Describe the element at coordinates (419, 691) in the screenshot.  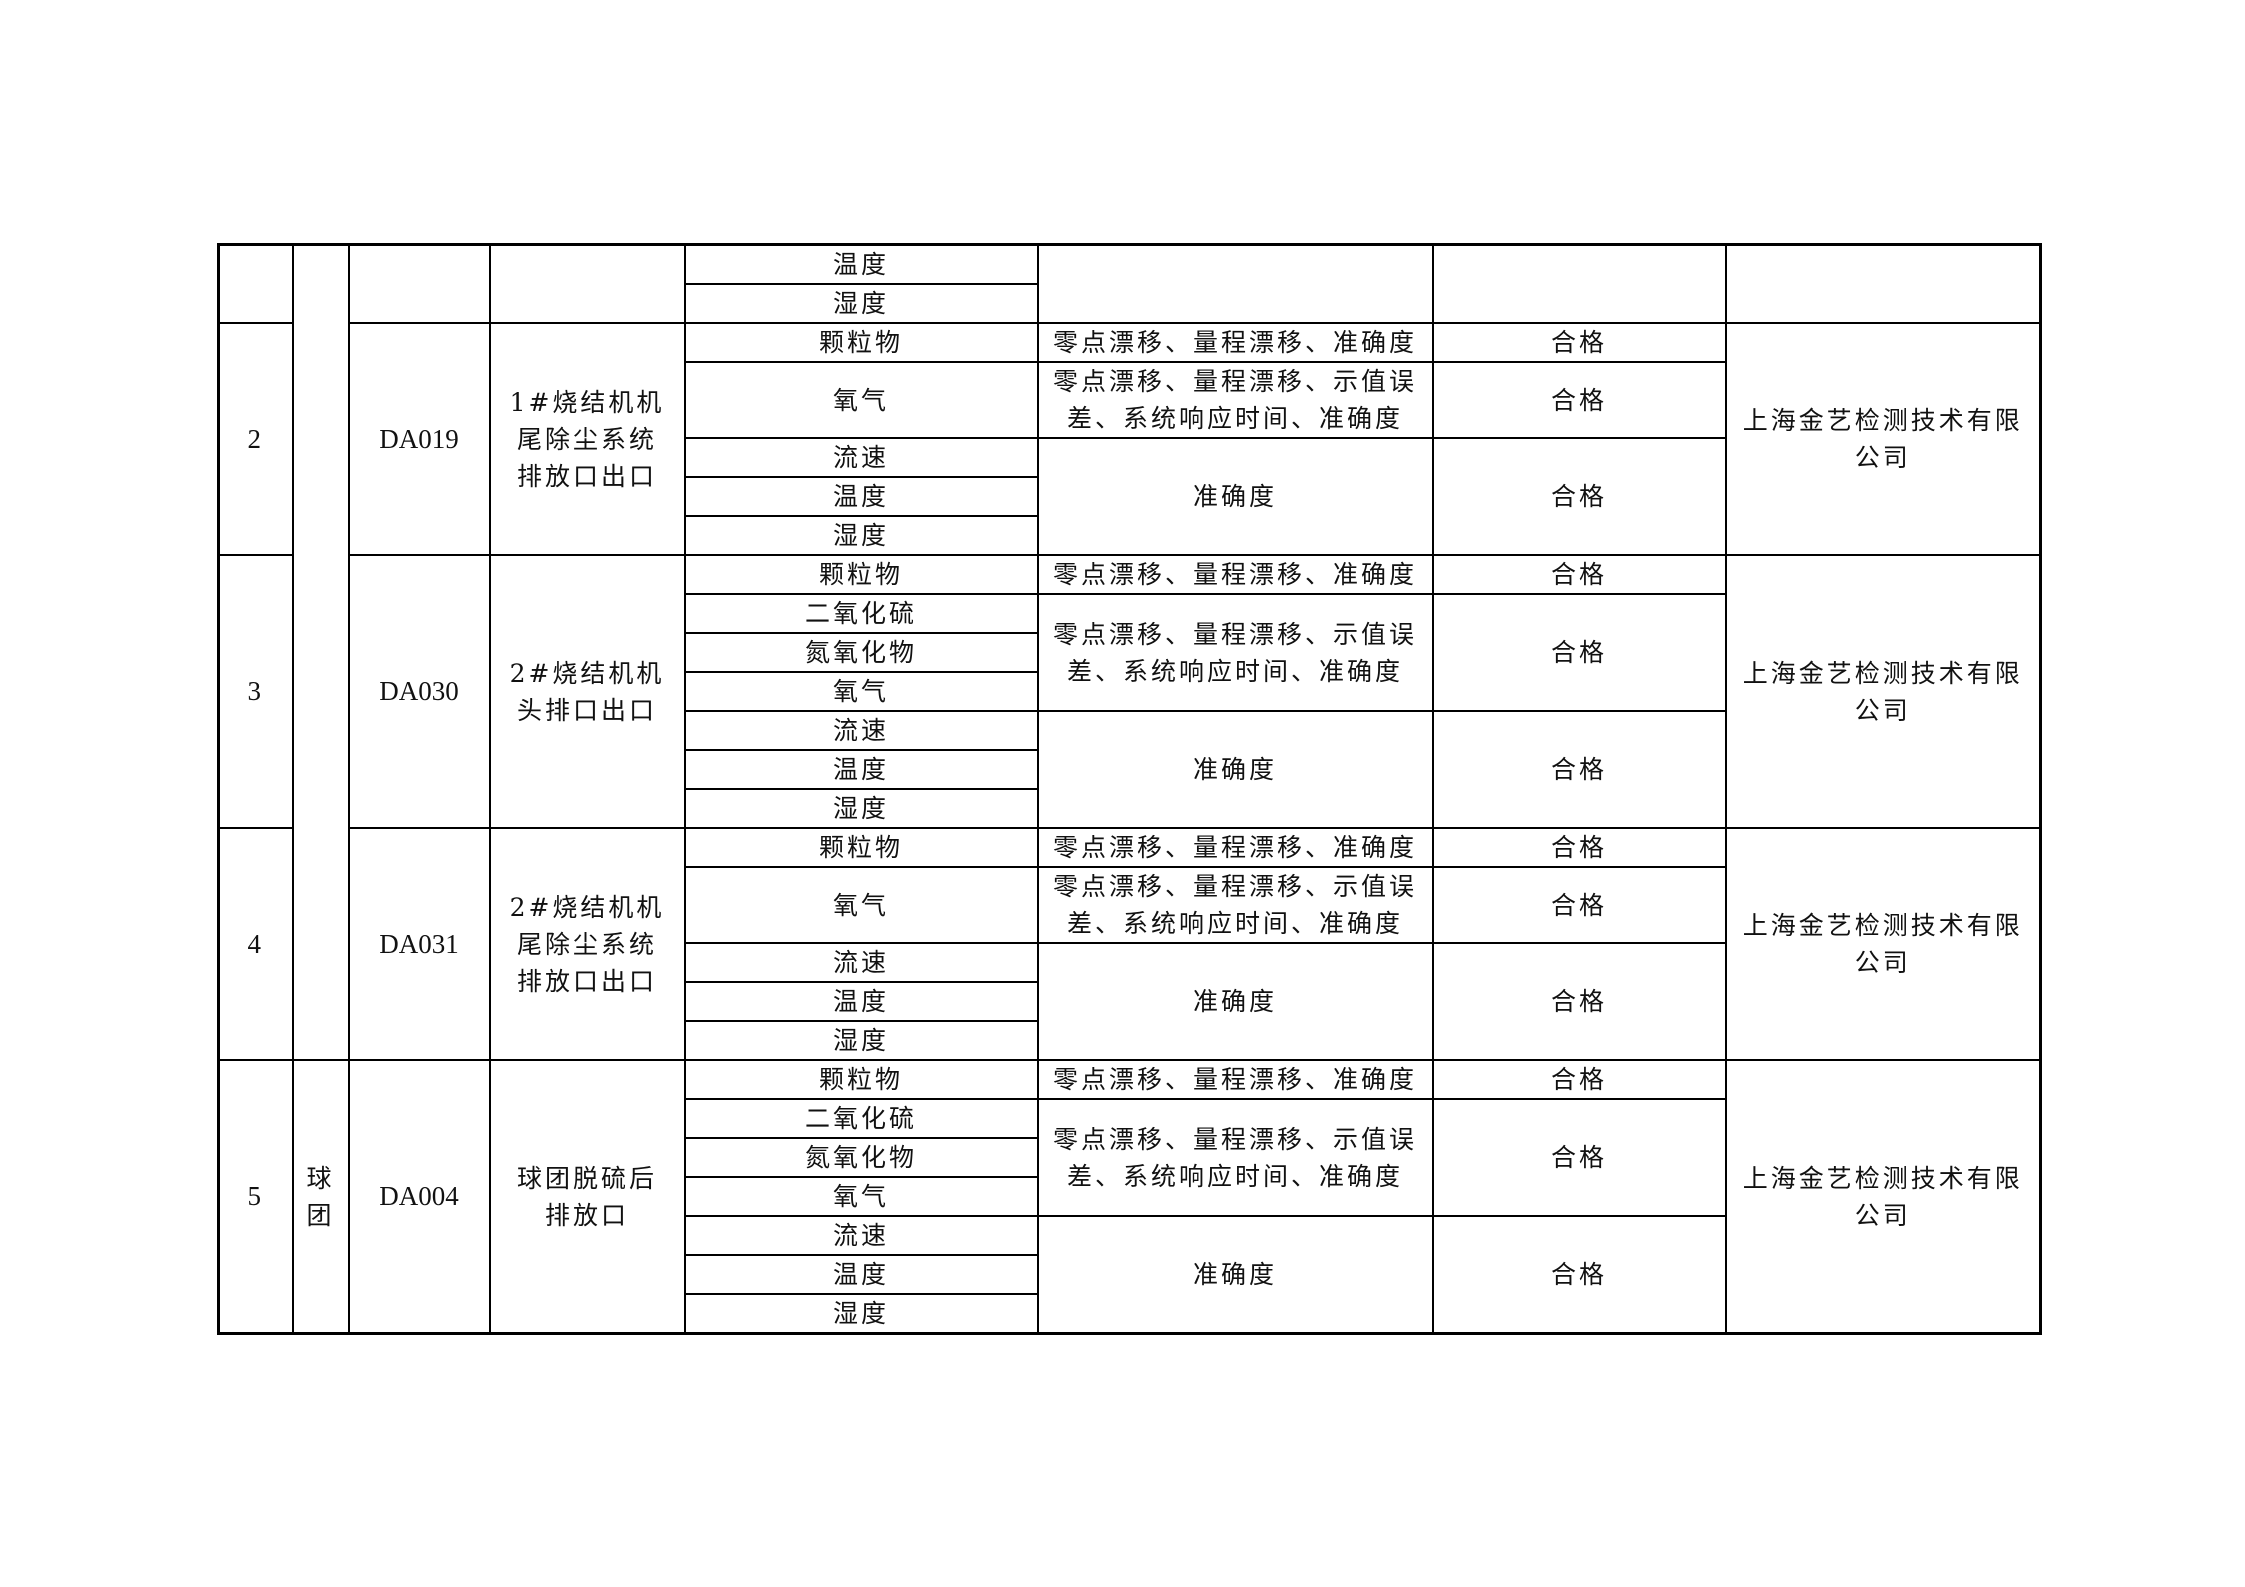
I see `code-cell: DA030` at that location.